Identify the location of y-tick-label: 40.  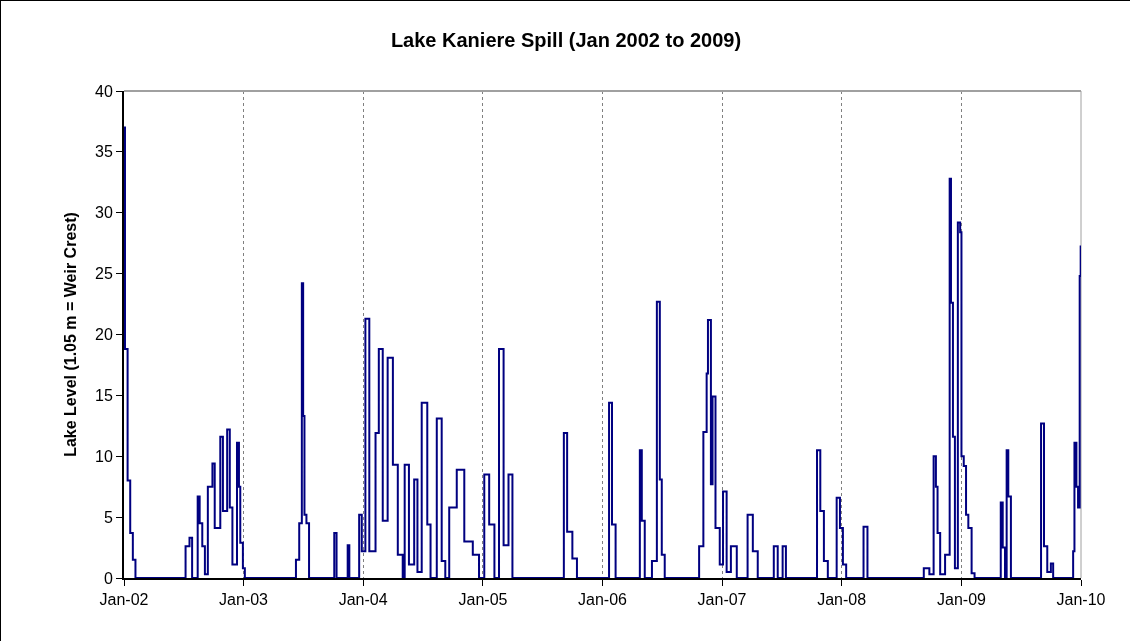
(104, 91).